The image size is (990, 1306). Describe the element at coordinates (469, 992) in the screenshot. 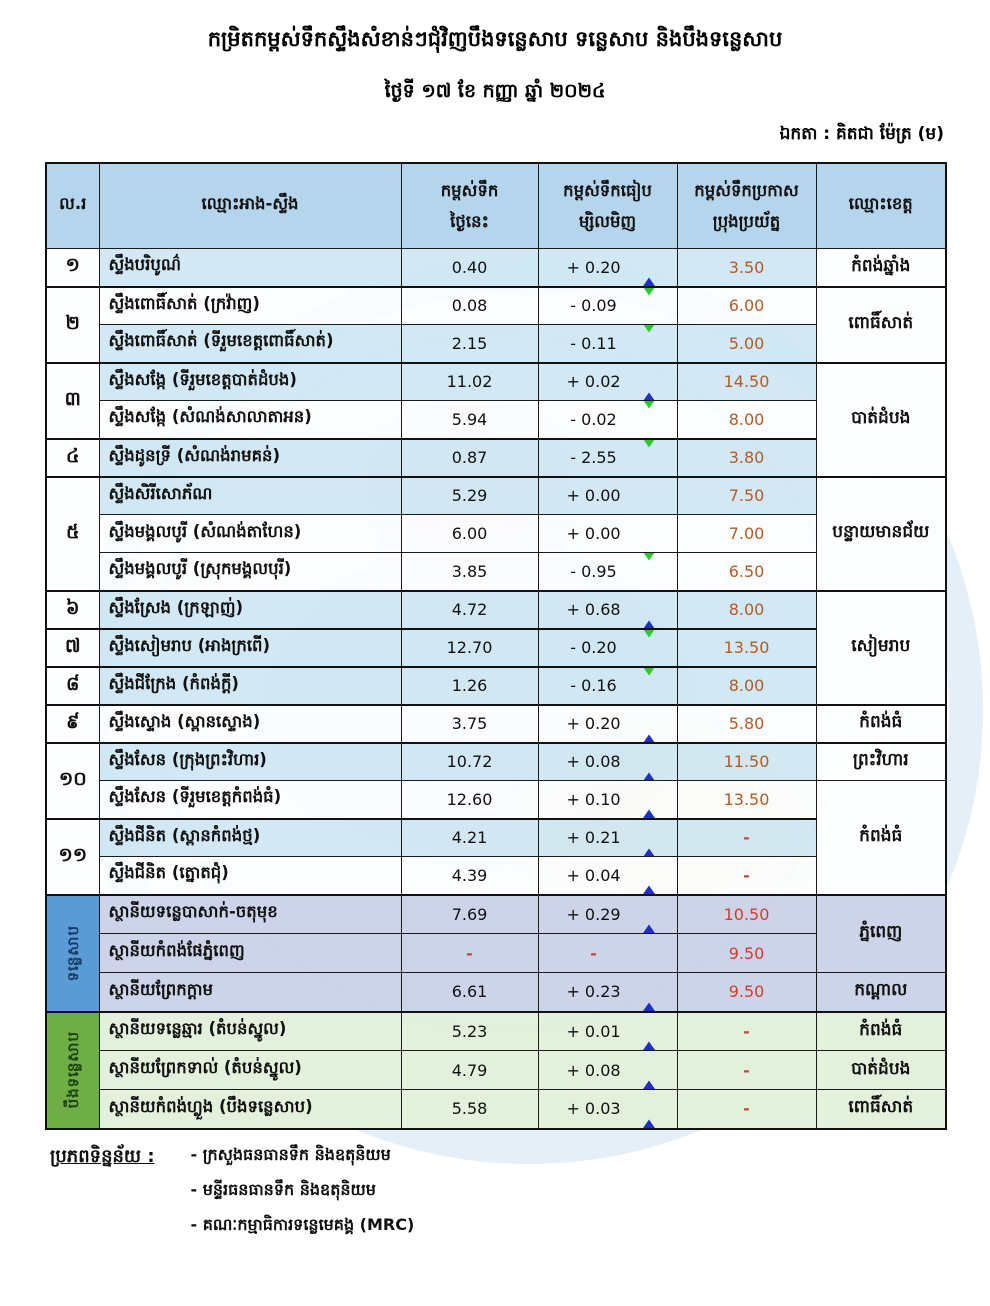

I see `today-level: 6.61` at that location.